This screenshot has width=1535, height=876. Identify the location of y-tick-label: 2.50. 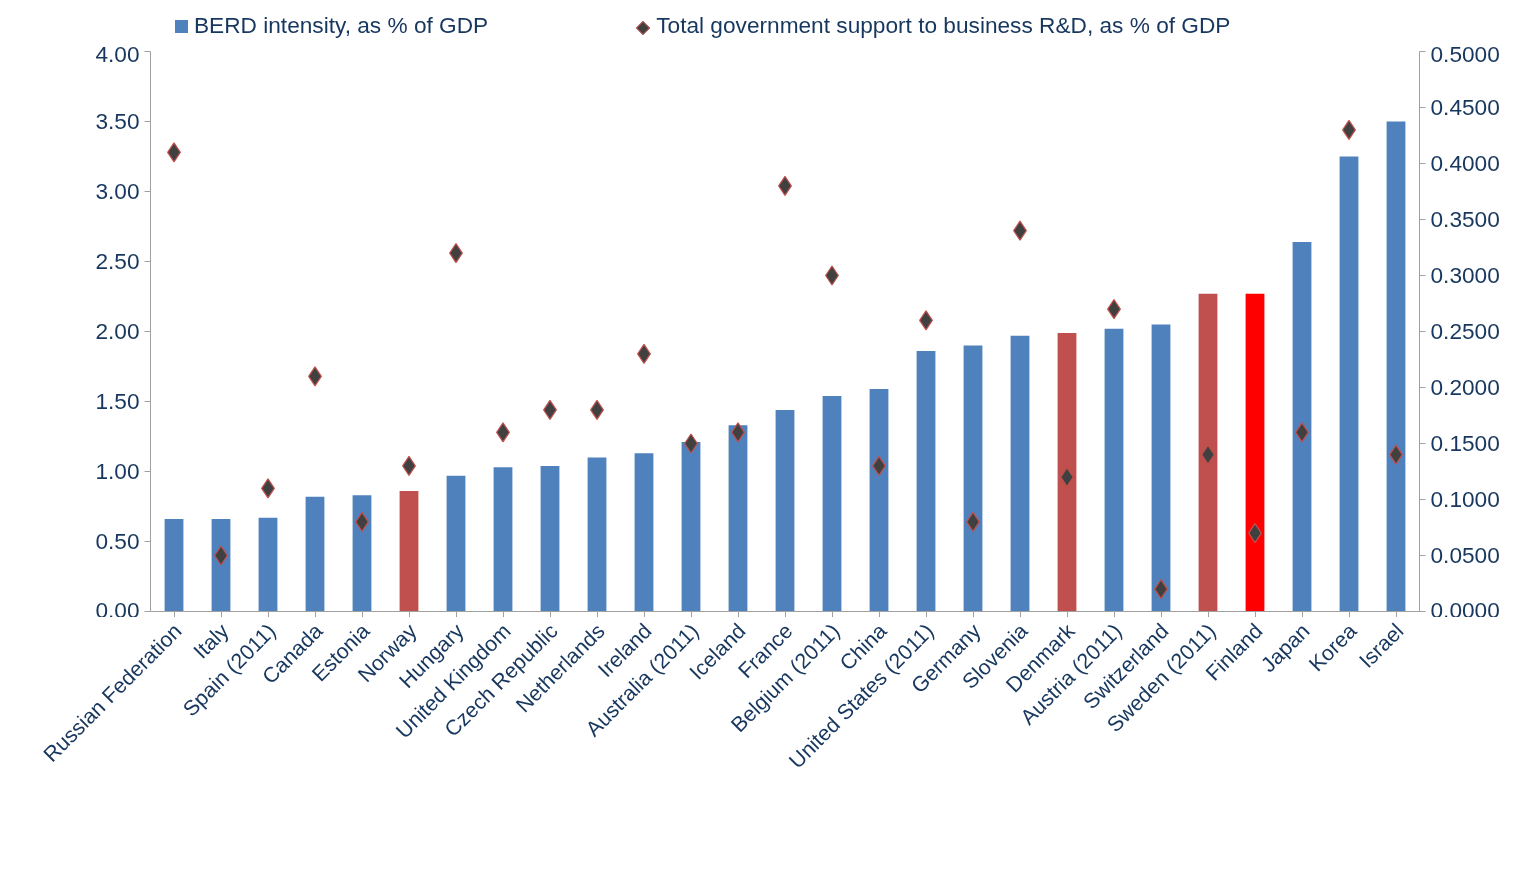
(117, 261).